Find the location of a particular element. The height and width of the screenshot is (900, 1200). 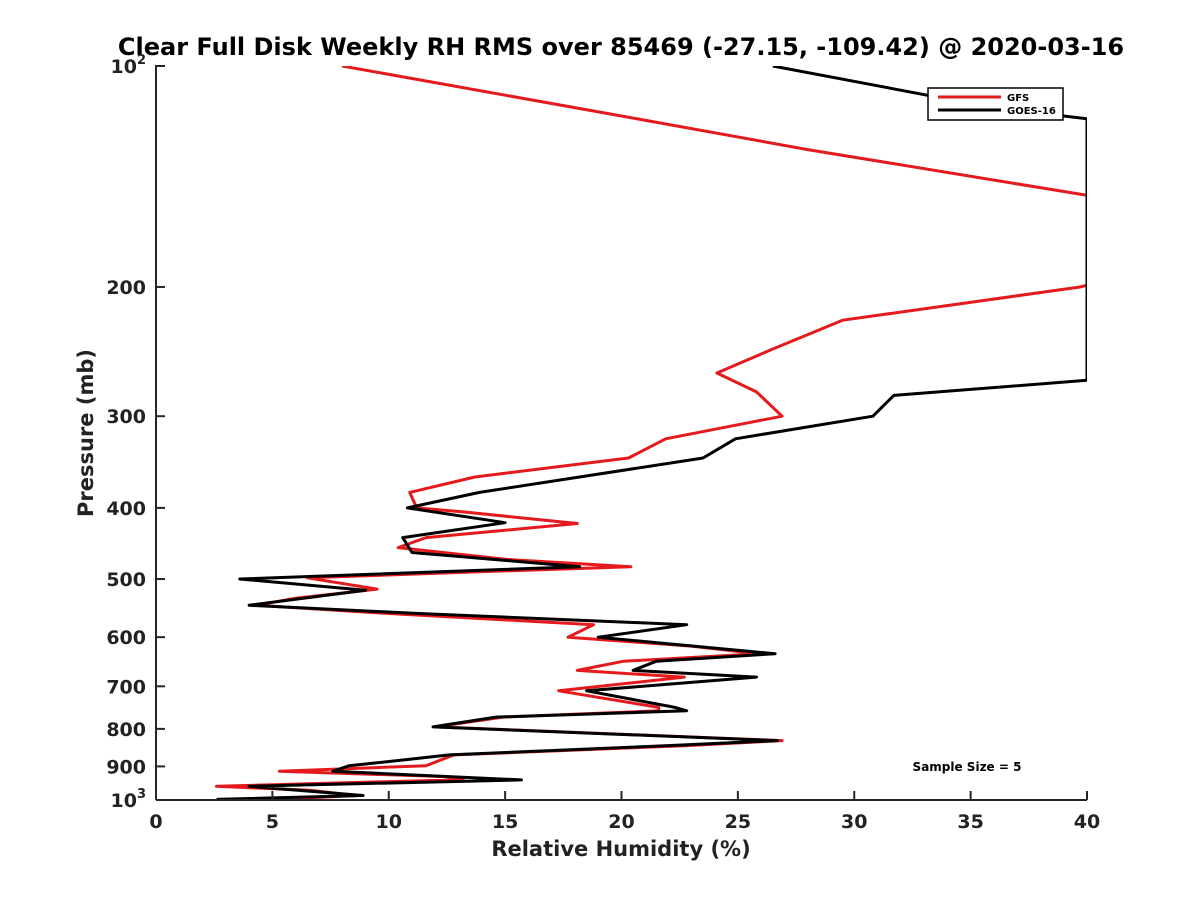

y-tick-label: 300 is located at coordinates (126, 417).